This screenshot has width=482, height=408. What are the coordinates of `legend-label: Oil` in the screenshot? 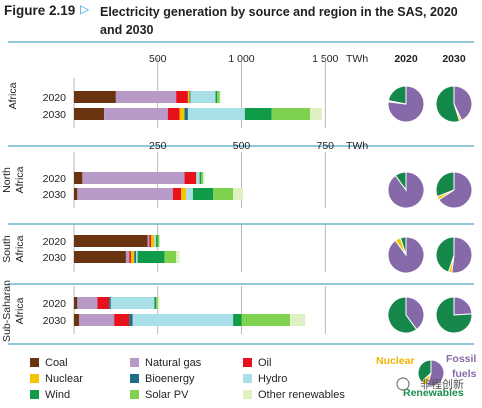 It's located at (265, 363).